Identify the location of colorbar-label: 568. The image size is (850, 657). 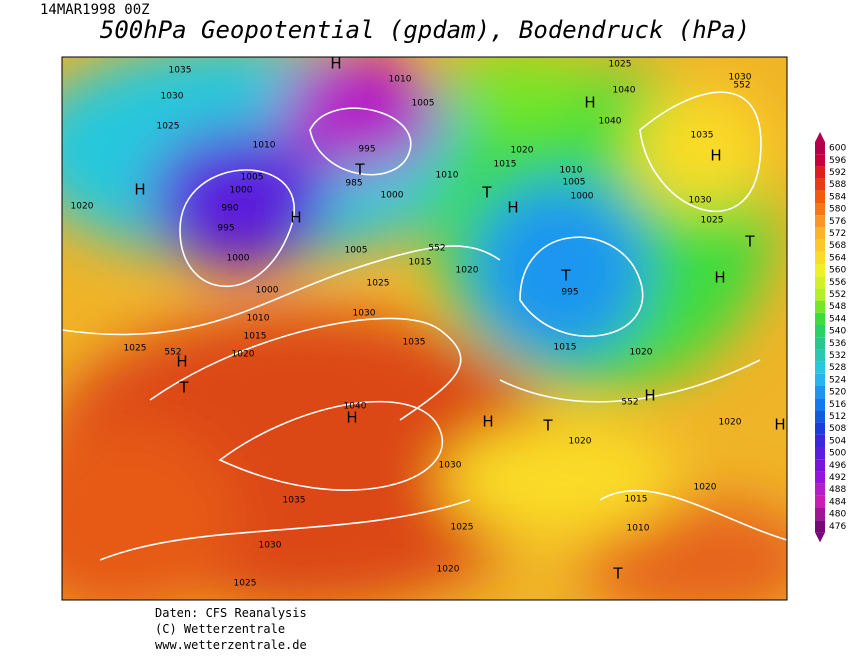
(837, 246).